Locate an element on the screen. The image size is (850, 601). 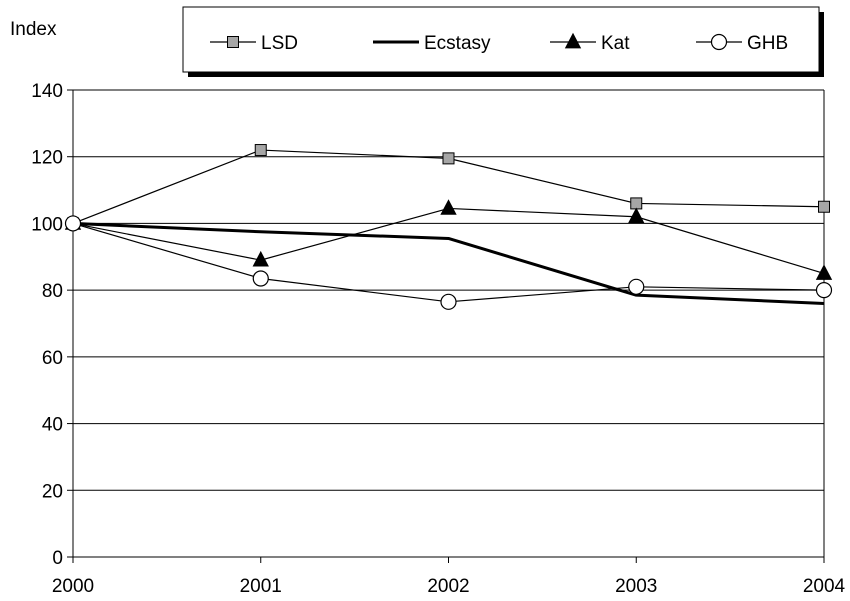
y-tick-label: 140 is located at coordinates (47, 91).